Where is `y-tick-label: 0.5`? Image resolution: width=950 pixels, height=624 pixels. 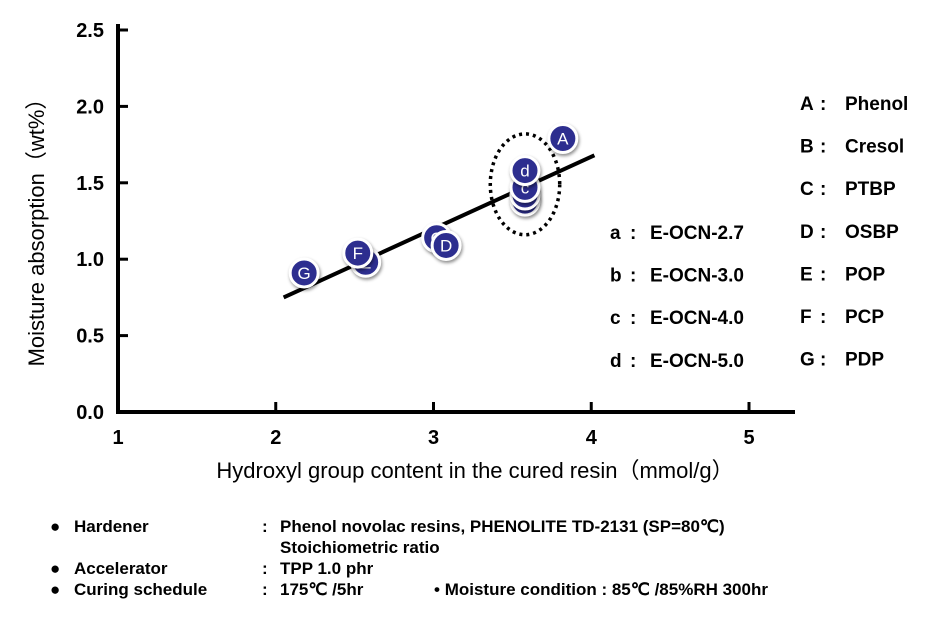
y-tick-label: 0.5 is located at coordinates (90, 337).